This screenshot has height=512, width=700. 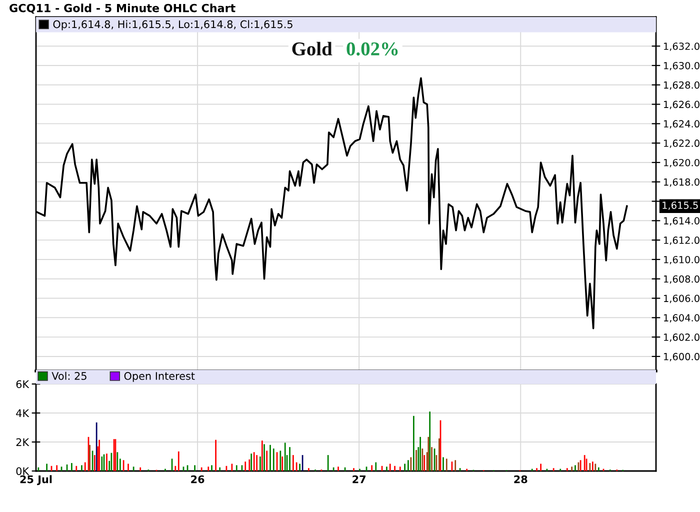 I want to click on y-tick-label: 1,620.0, so click(x=682, y=163).